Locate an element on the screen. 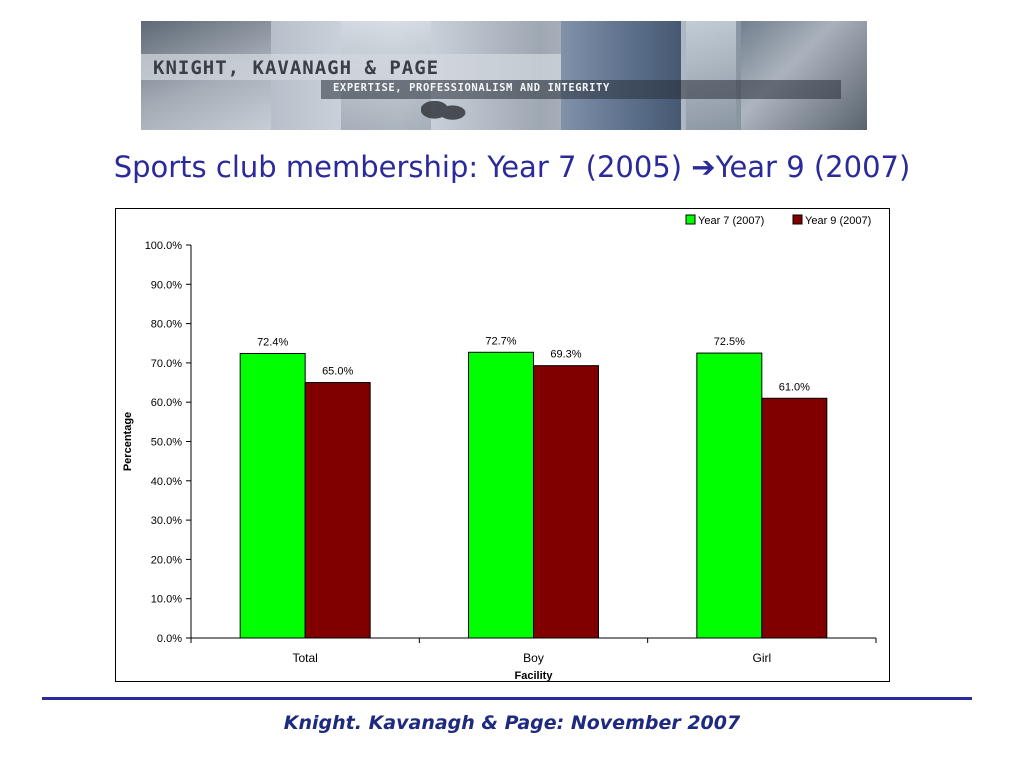 Image resolution: width=1024 pixels, height=768 pixels. legend-label: Year 9 (2007) is located at coordinates (838, 221).